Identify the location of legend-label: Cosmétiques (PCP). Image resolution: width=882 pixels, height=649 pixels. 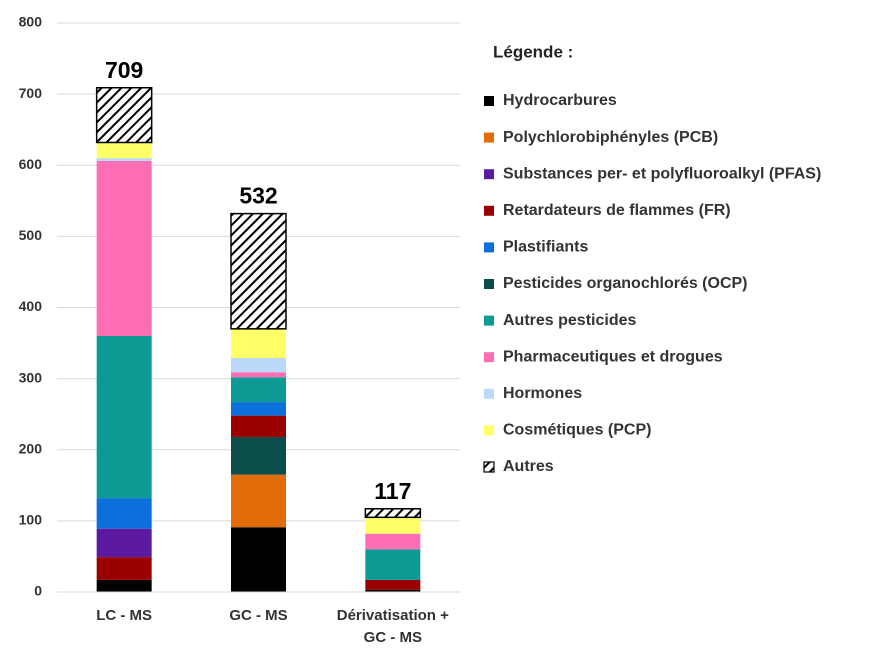
(577, 430).